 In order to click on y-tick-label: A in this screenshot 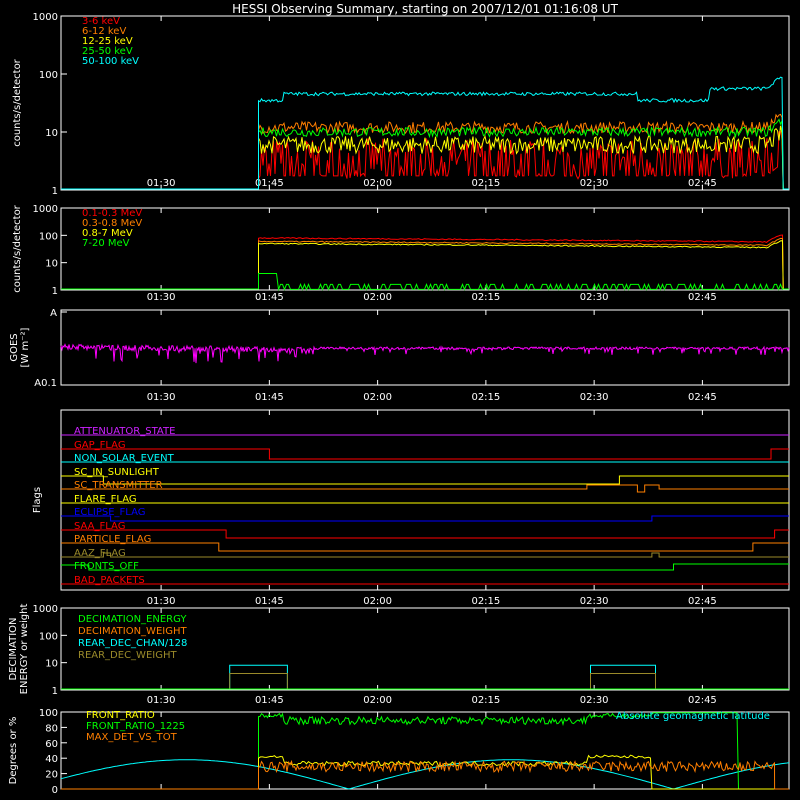, I will do `click(53, 313)`.